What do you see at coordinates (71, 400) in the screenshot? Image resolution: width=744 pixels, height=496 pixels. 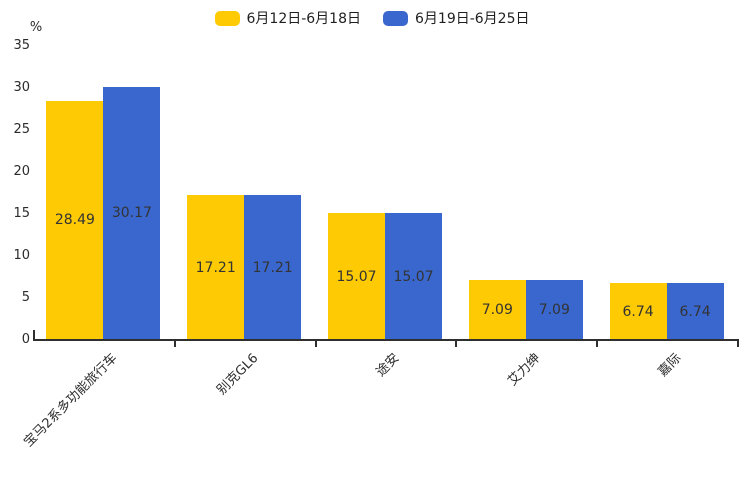 I see `x-axis-category-label: 宝马2系多功能旅行车` at bounding box center [71, 400].